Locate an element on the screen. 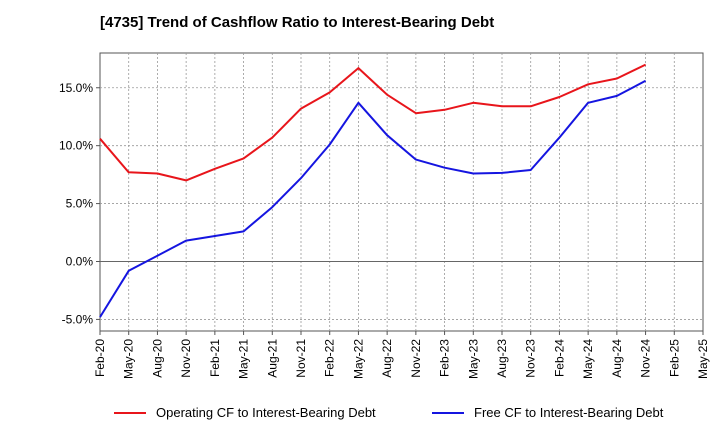 Image resolution: width=720 pixels, height=440 pixels. x-tick-label: Nov-23 is located at coordinates (531, 358).